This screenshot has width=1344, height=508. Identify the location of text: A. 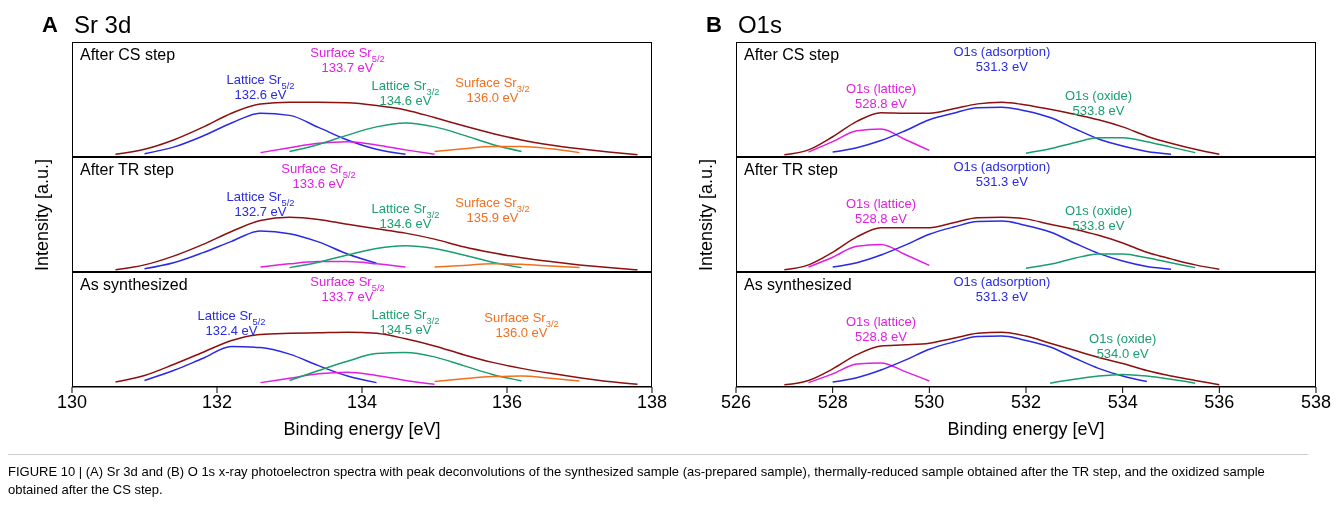
(50, 25).